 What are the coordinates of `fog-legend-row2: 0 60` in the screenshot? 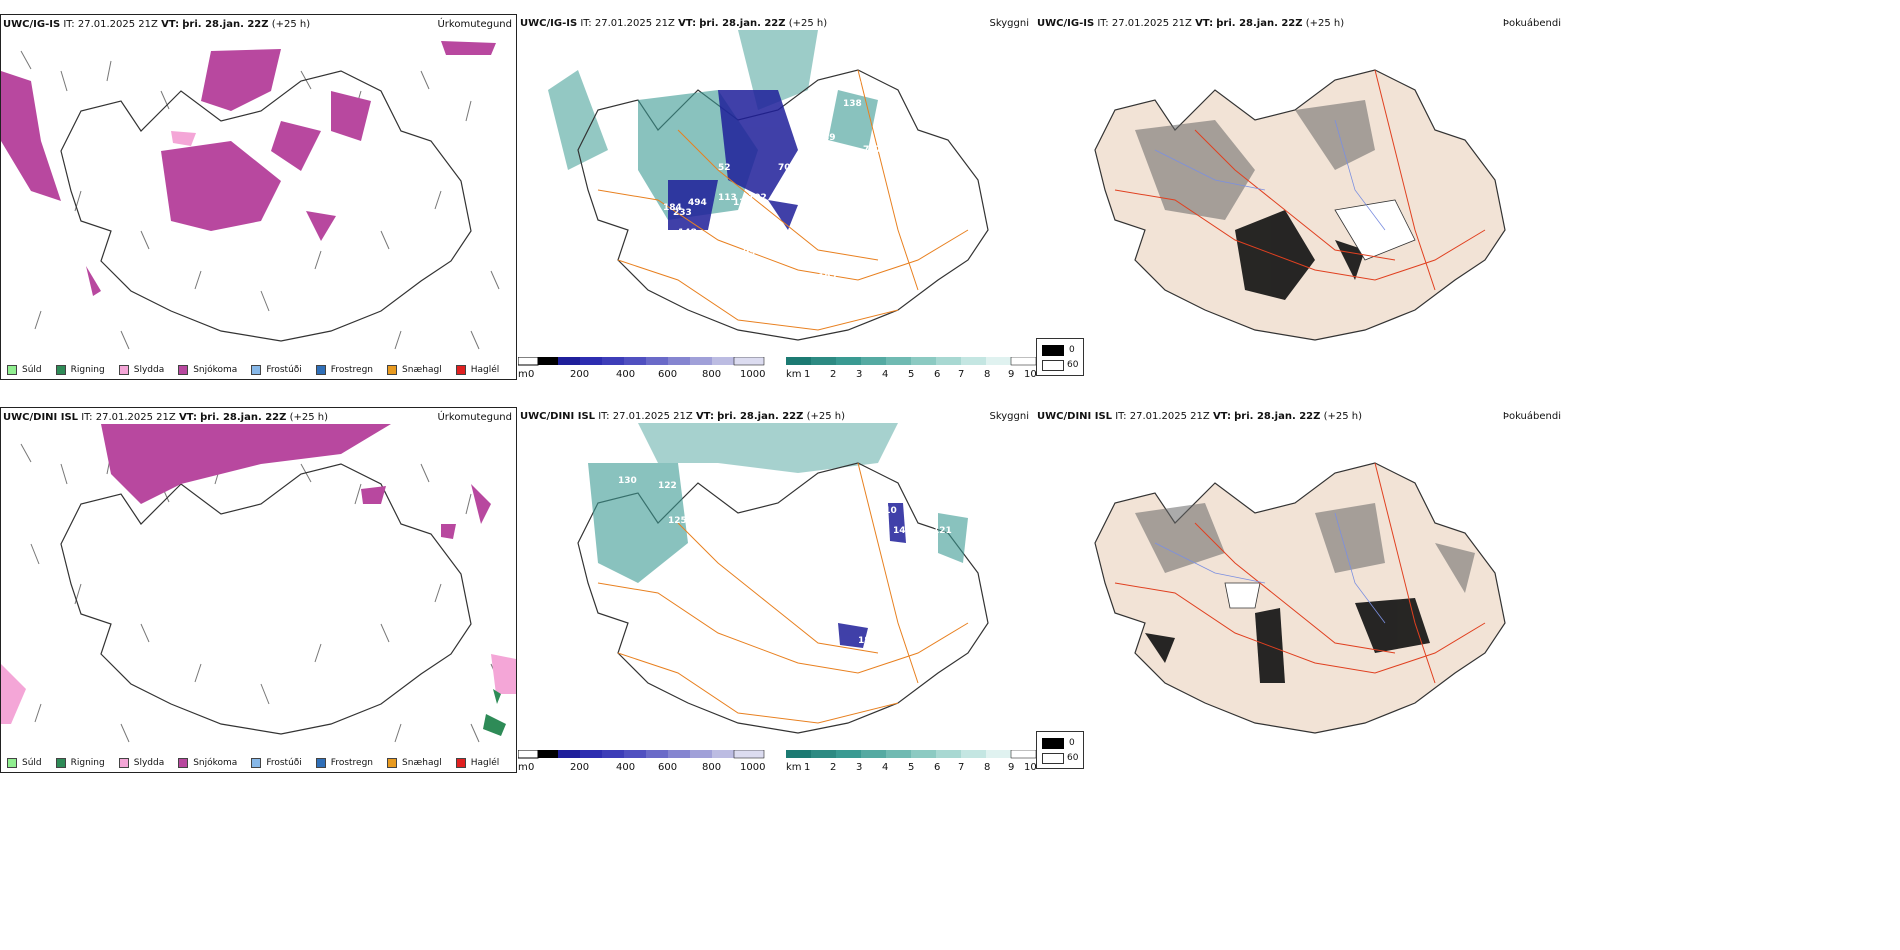 It's located at (1060, 750).